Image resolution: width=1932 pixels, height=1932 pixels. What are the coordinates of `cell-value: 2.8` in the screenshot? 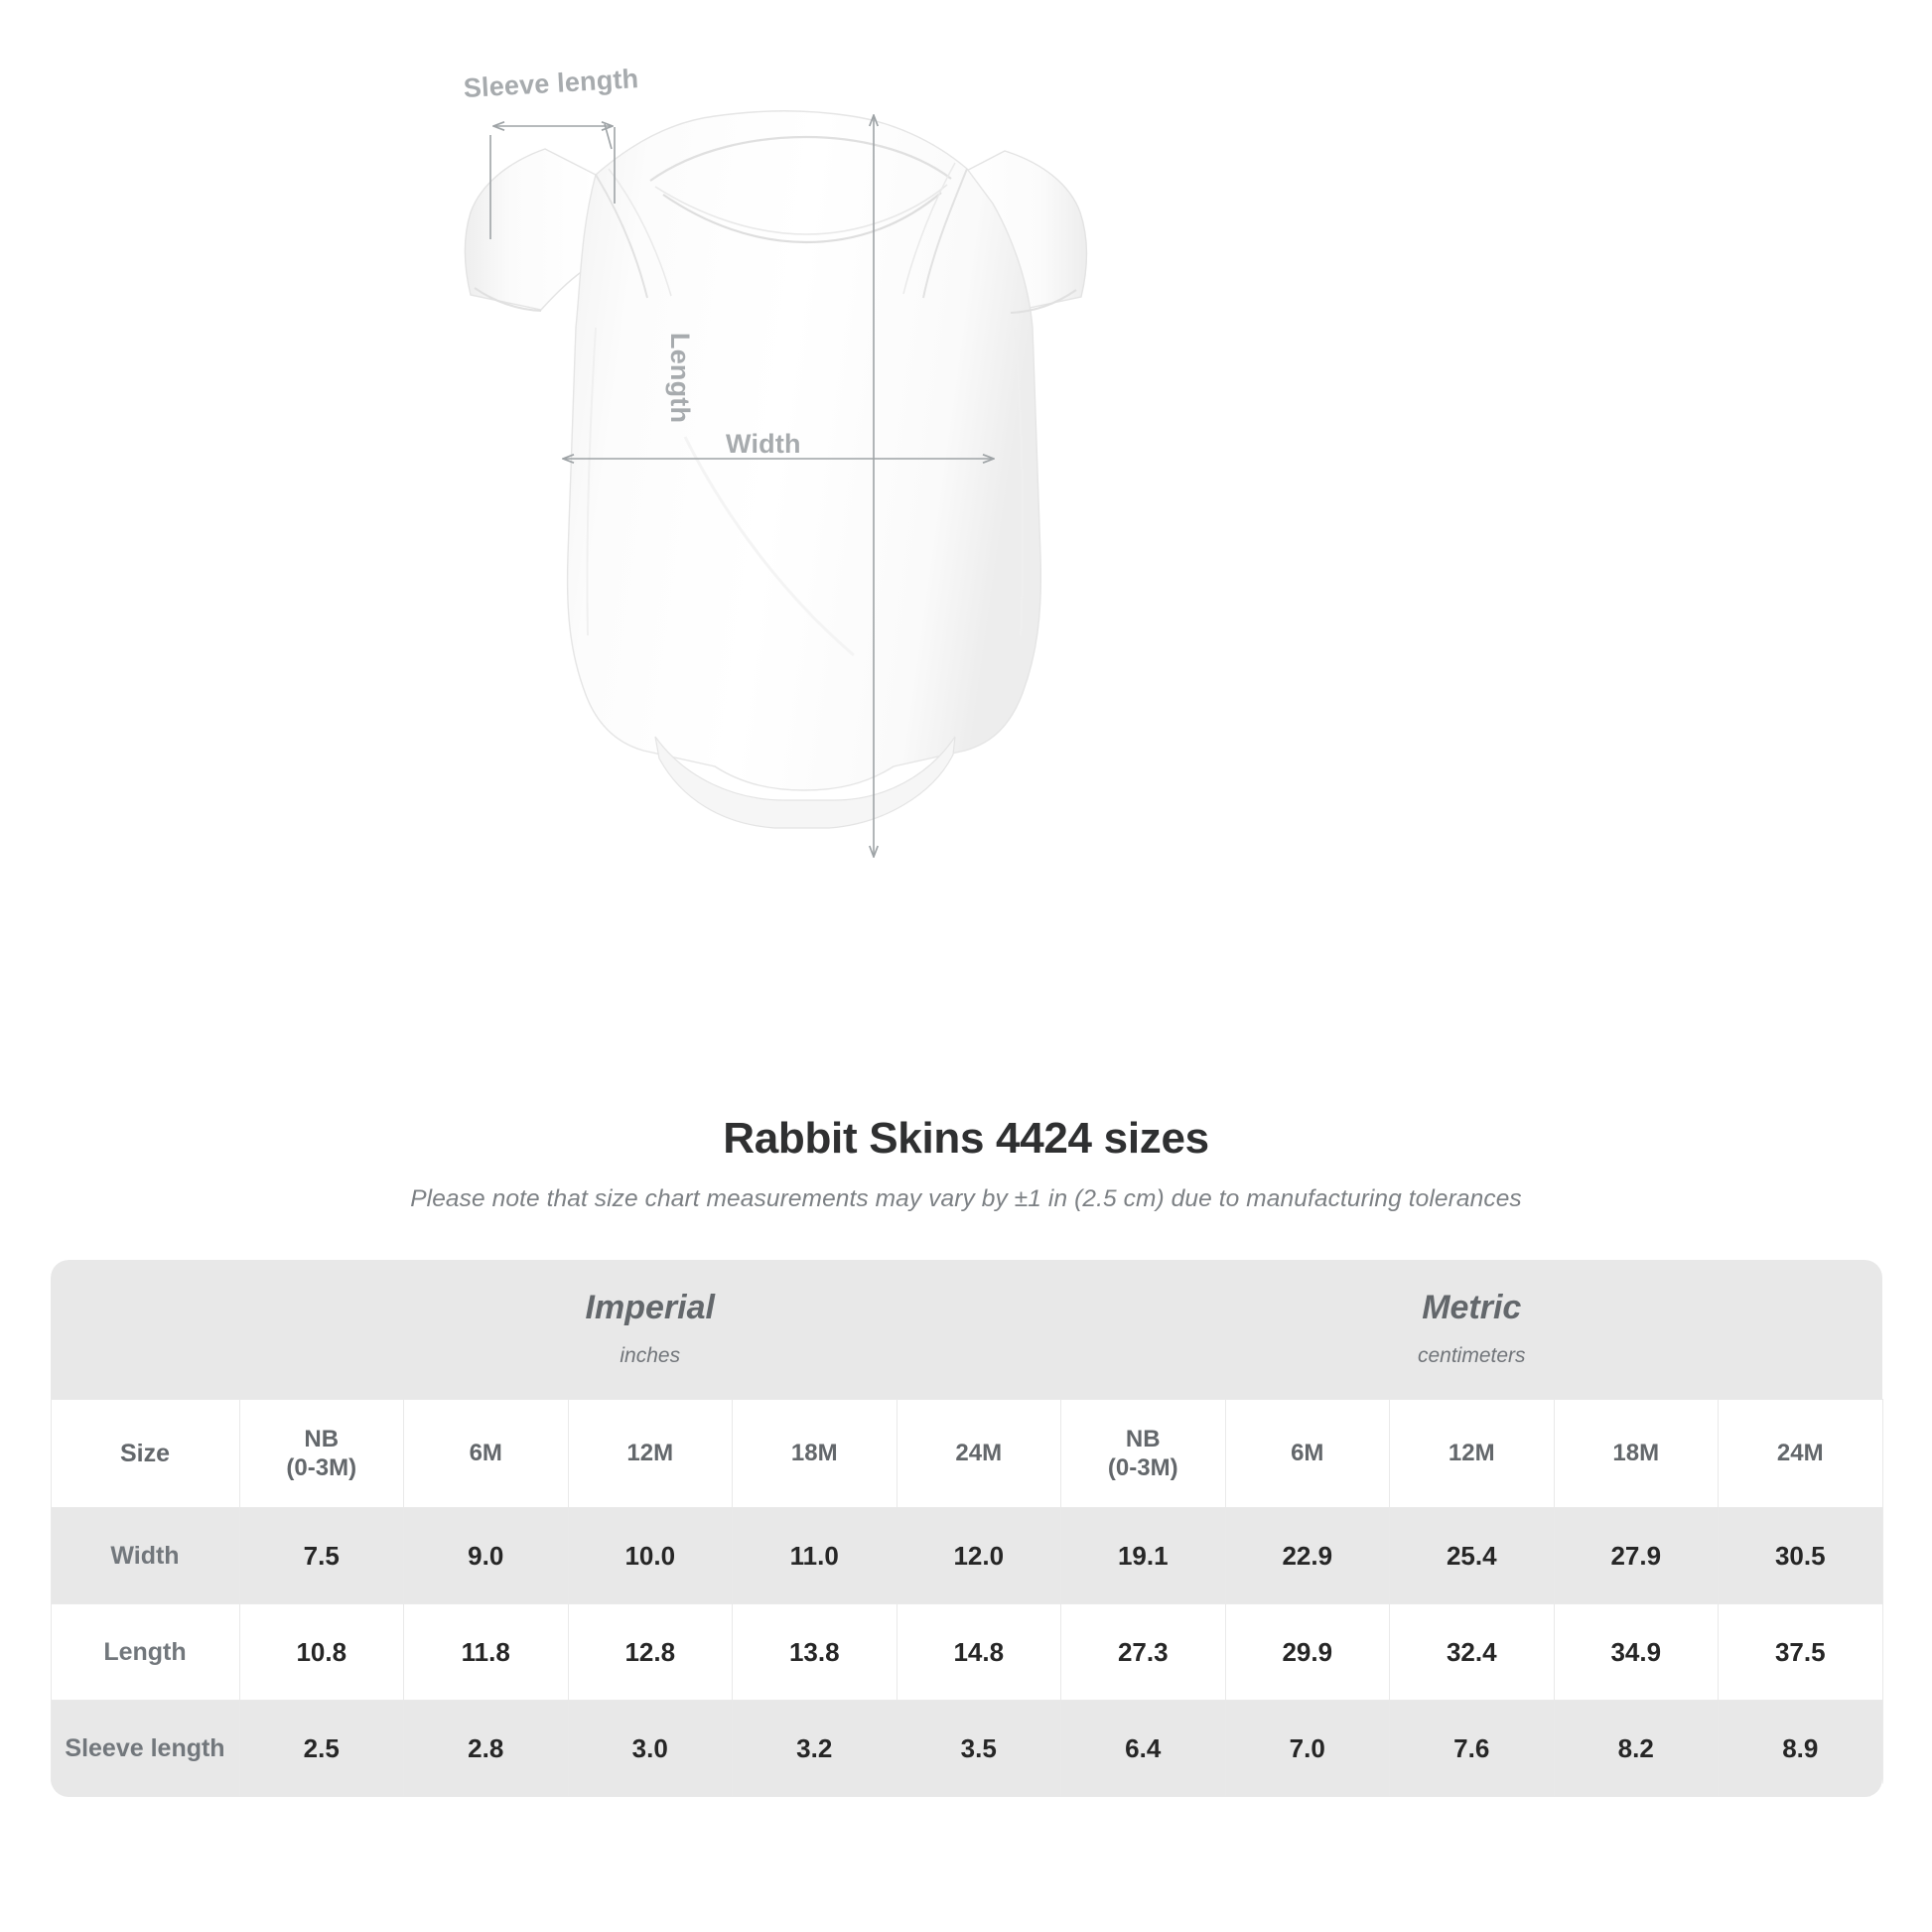 It's located at (486, 1748).